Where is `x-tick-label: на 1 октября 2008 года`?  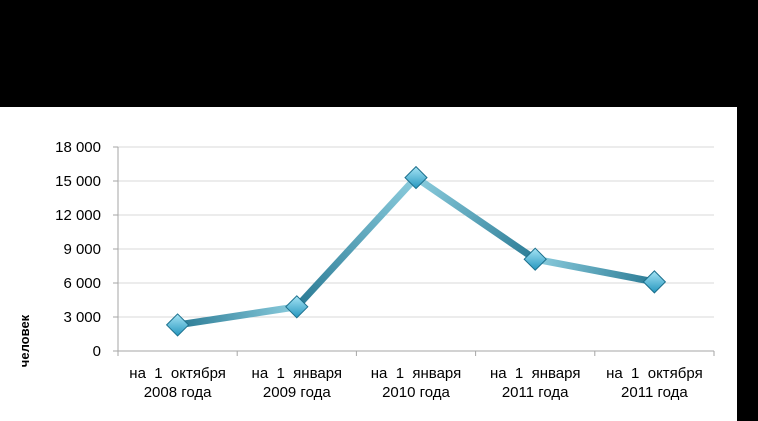 x-tick-label: на 1 октября 2008 года is located at coordinates (177, 383).